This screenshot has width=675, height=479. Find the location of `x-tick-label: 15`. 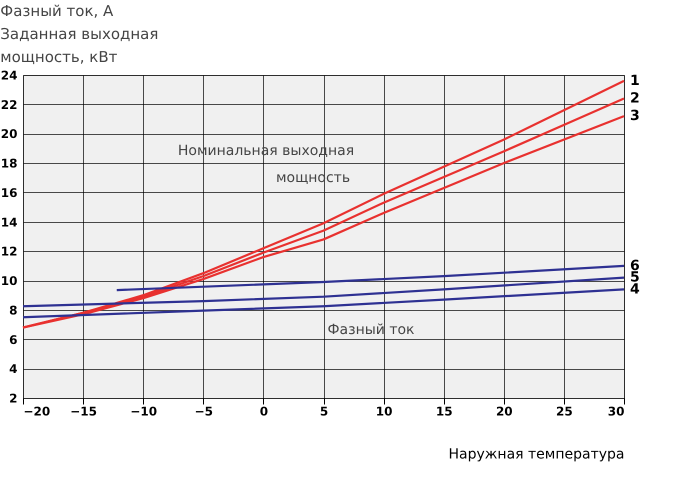

x-tick-label: 15 is located at coordinates (444, 411).